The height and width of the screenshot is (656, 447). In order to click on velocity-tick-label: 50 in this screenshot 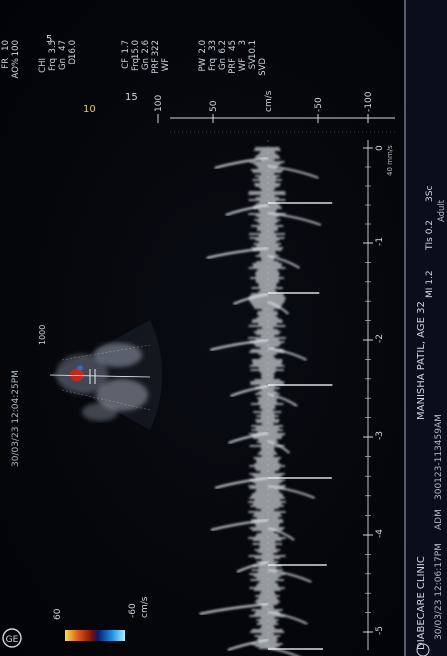, I will do `click(214, 106)`.